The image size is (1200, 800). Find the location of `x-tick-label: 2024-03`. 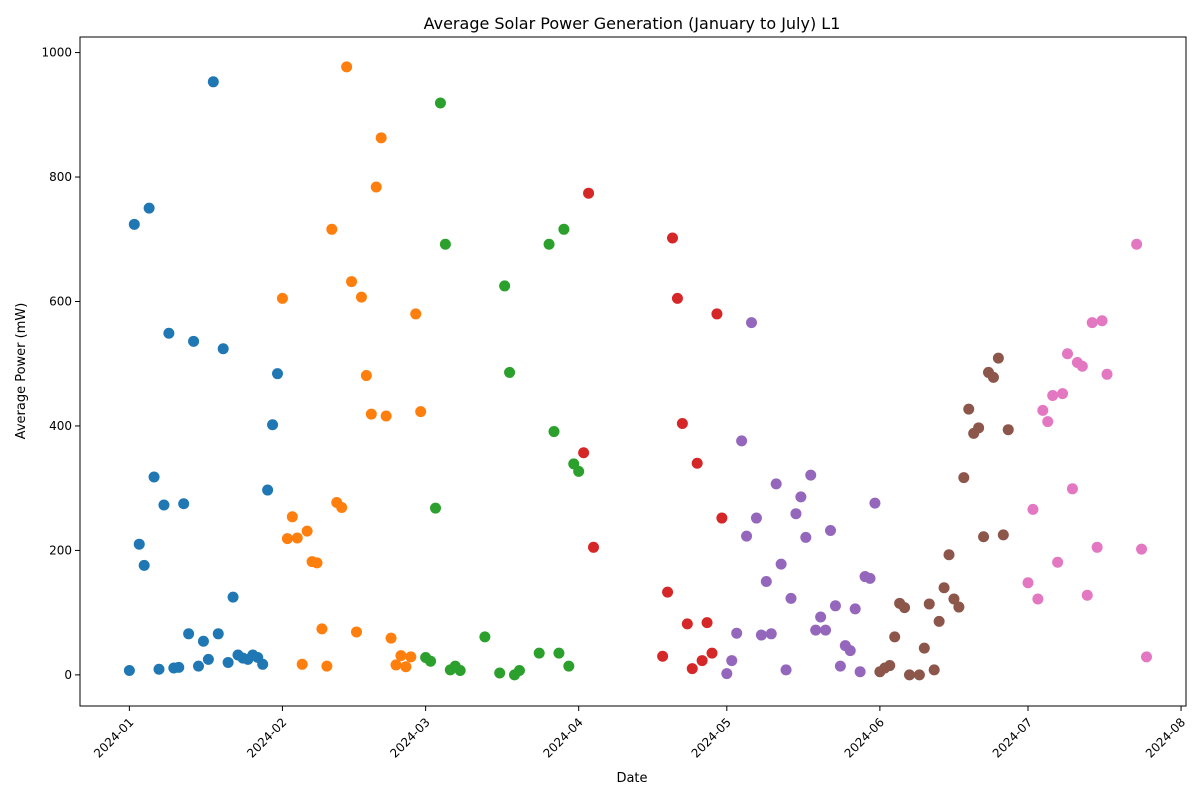

x-tick-label: 2024-03 is located at coordinates (409, 737).